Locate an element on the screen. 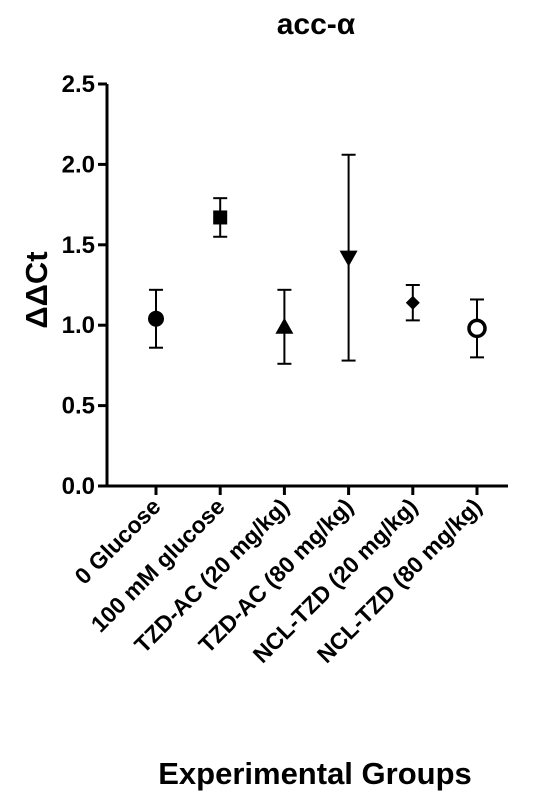  y-tick-label: 2.5 is located at coordinates (78, 84).